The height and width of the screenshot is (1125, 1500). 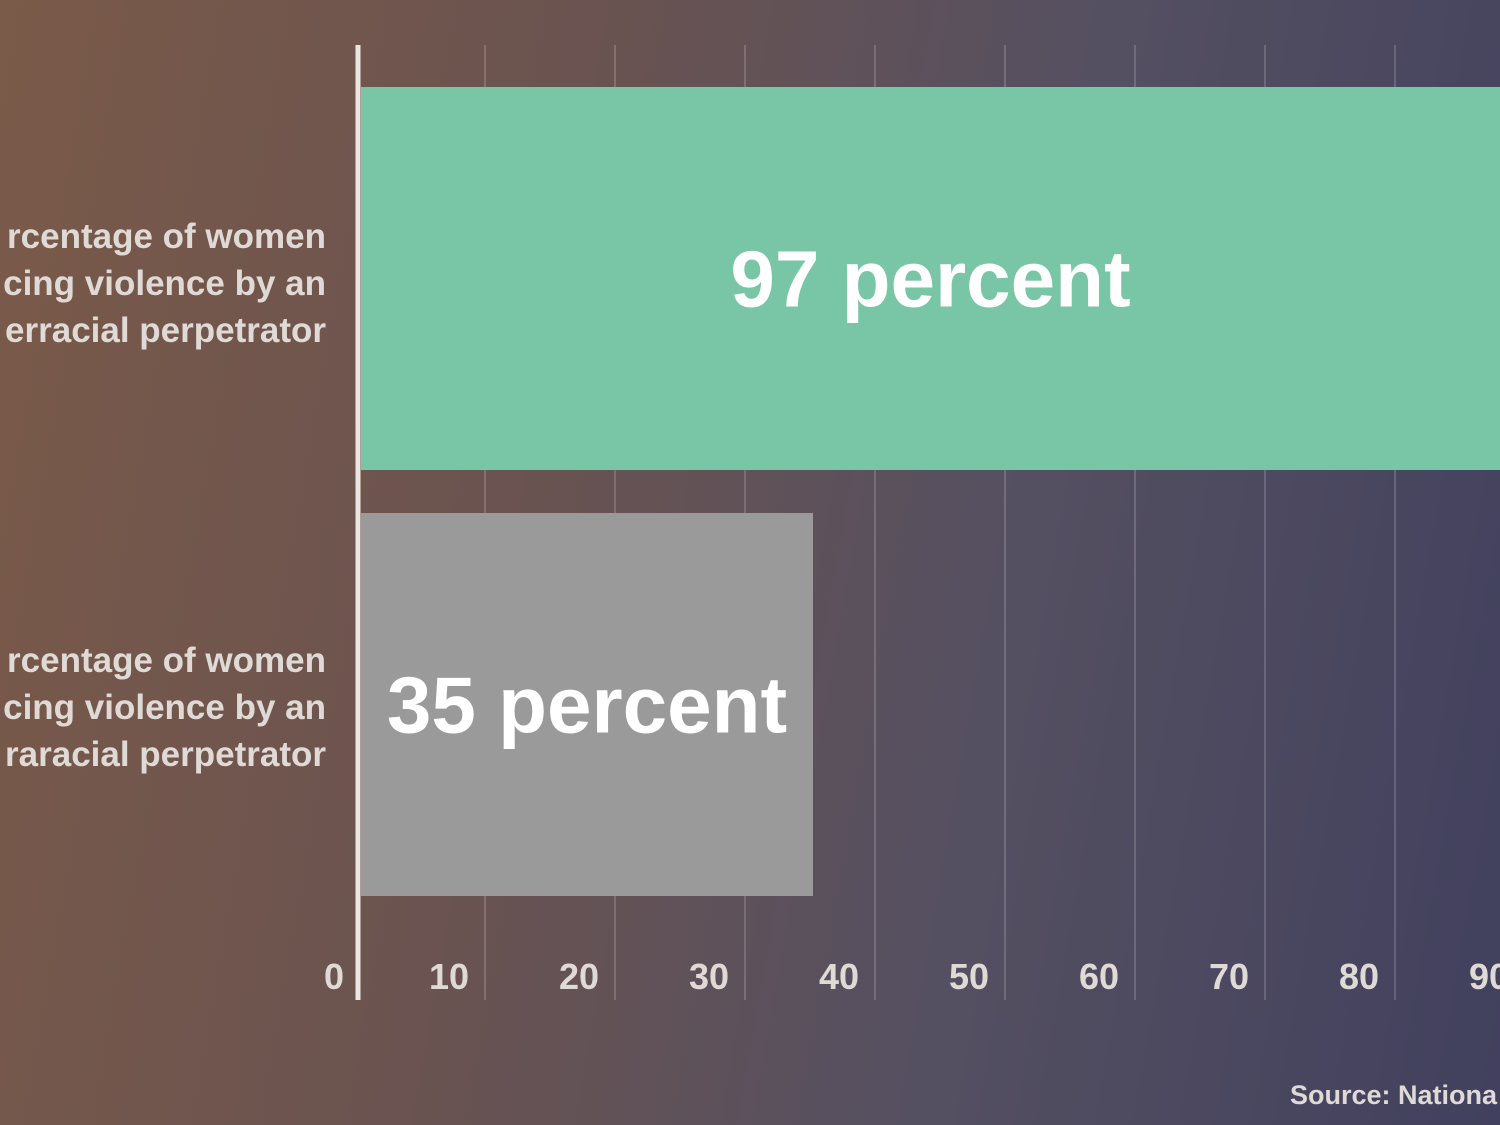 I want to click on source-note: Source: Nationa, so click(x=1394, y=1095).